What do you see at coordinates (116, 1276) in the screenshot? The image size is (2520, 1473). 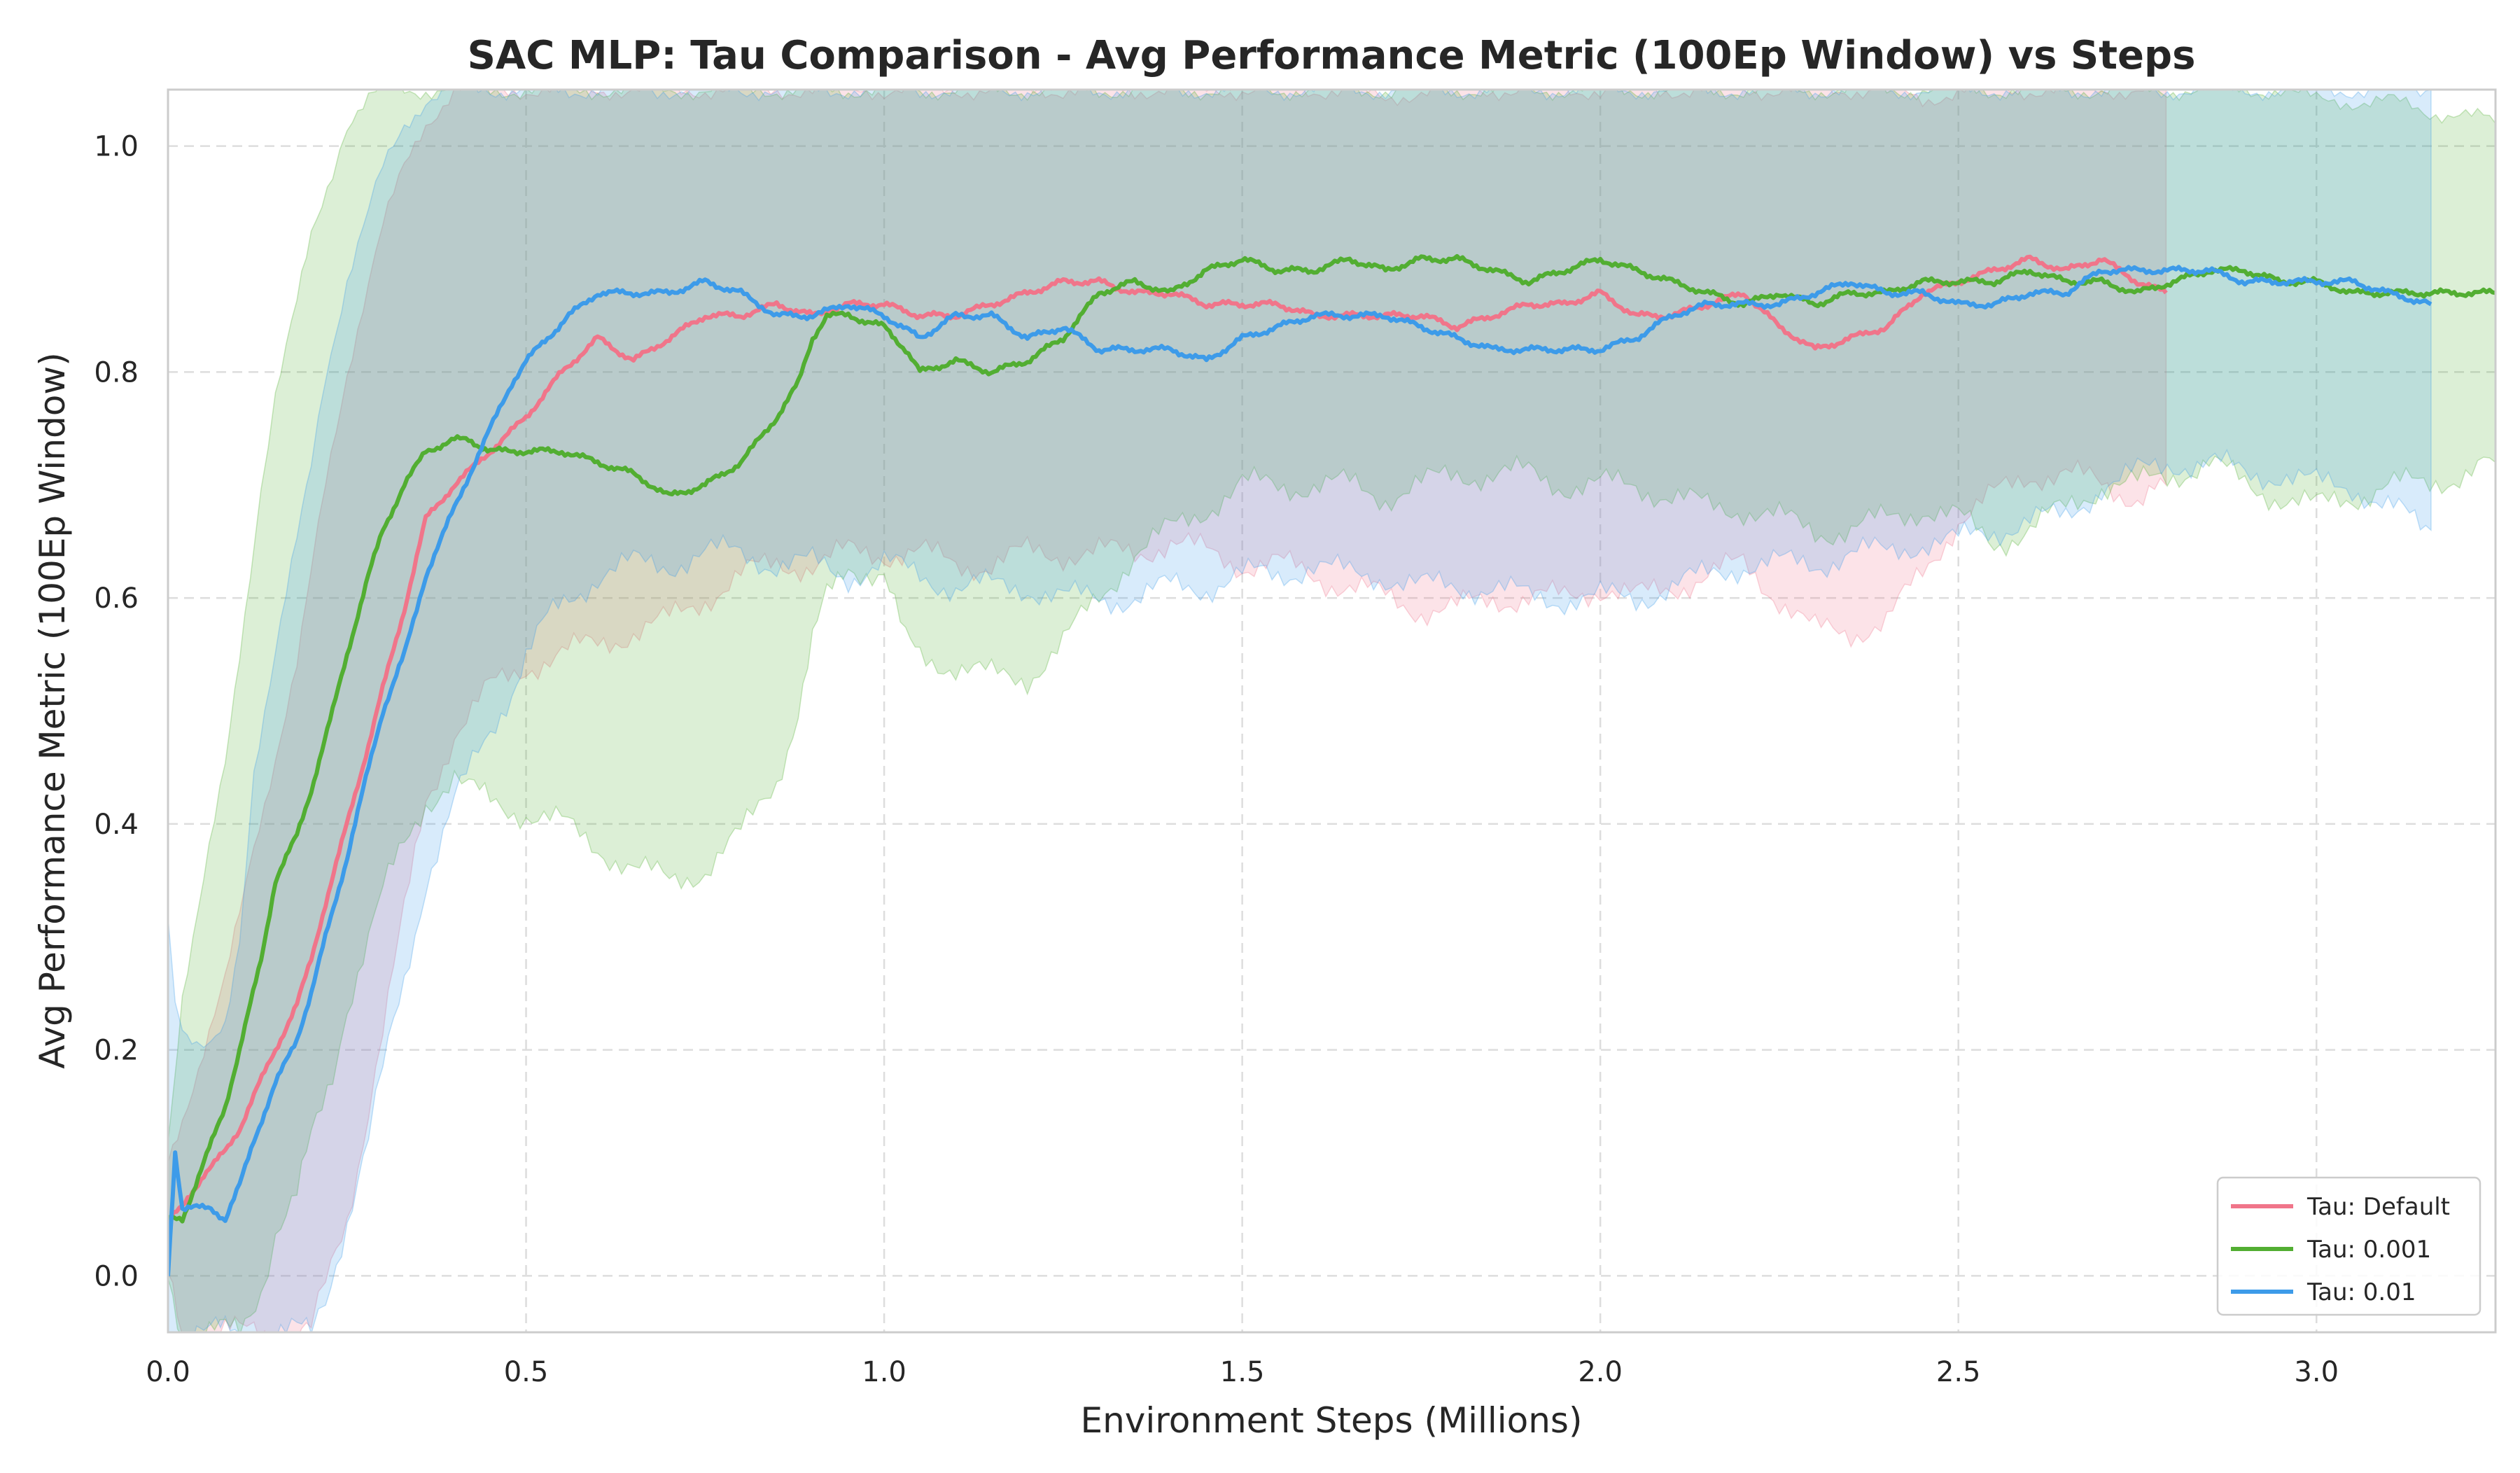 I see `y-tick-label: 0.0` at bounding box center [116, 1276].